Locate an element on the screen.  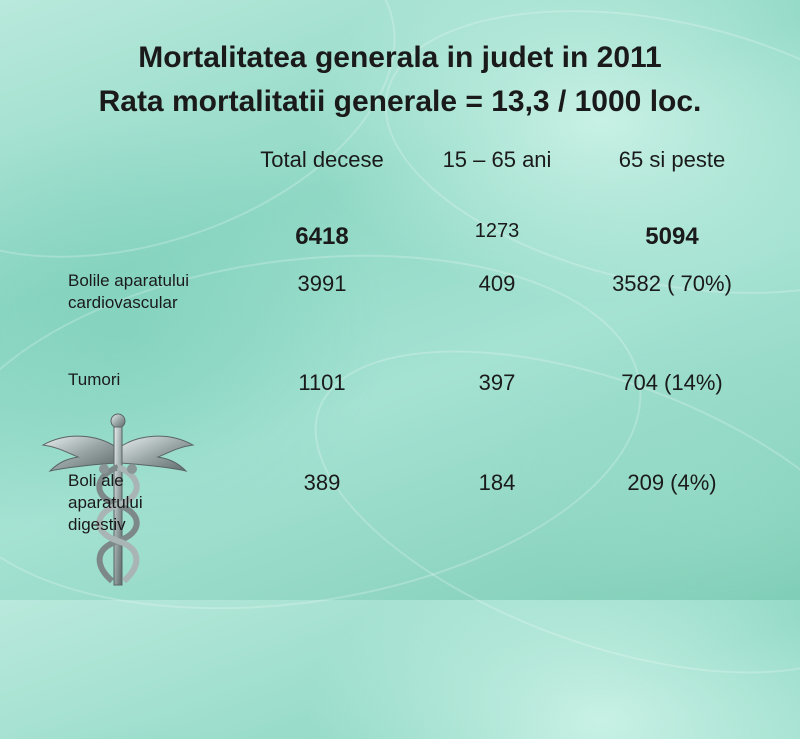
total-65-plus: 5094 is located at coordinates (672, 236).